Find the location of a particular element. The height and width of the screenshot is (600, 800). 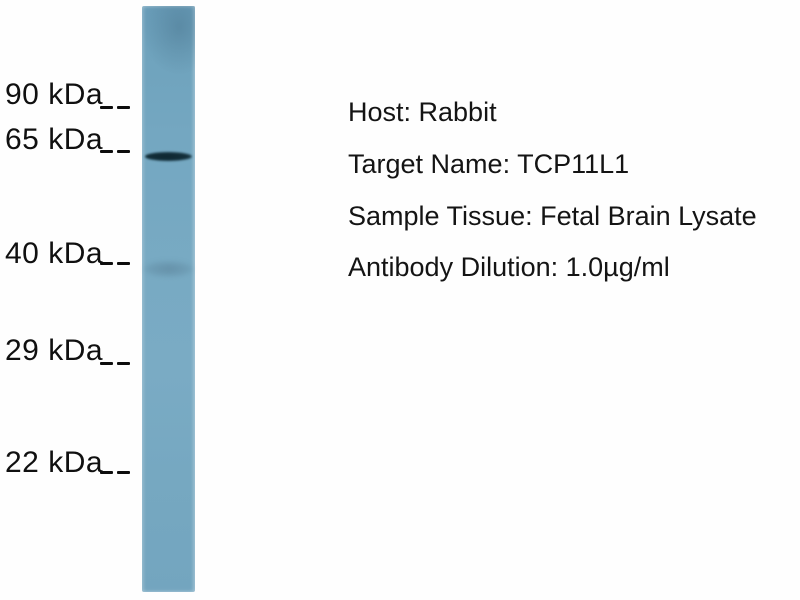

blot-lane is located at coordinates (168, 299).